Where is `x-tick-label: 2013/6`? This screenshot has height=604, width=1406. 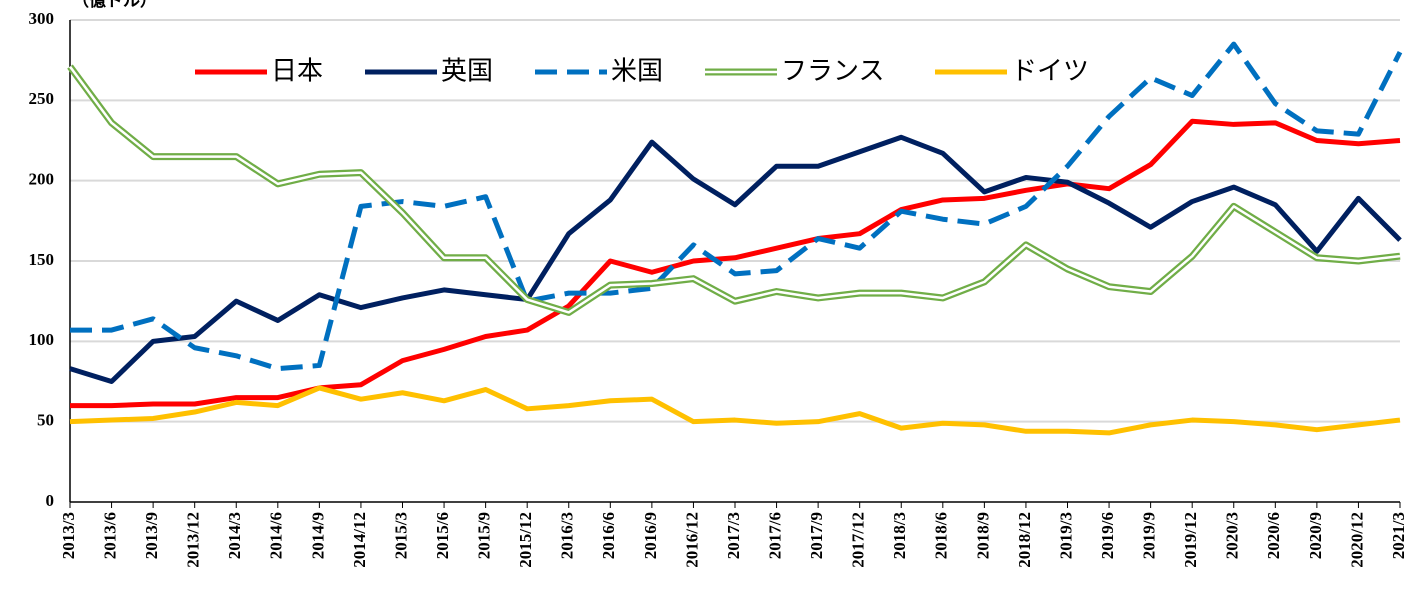 x-tick-label: 2013/6 is located at coordinates (109, 535).